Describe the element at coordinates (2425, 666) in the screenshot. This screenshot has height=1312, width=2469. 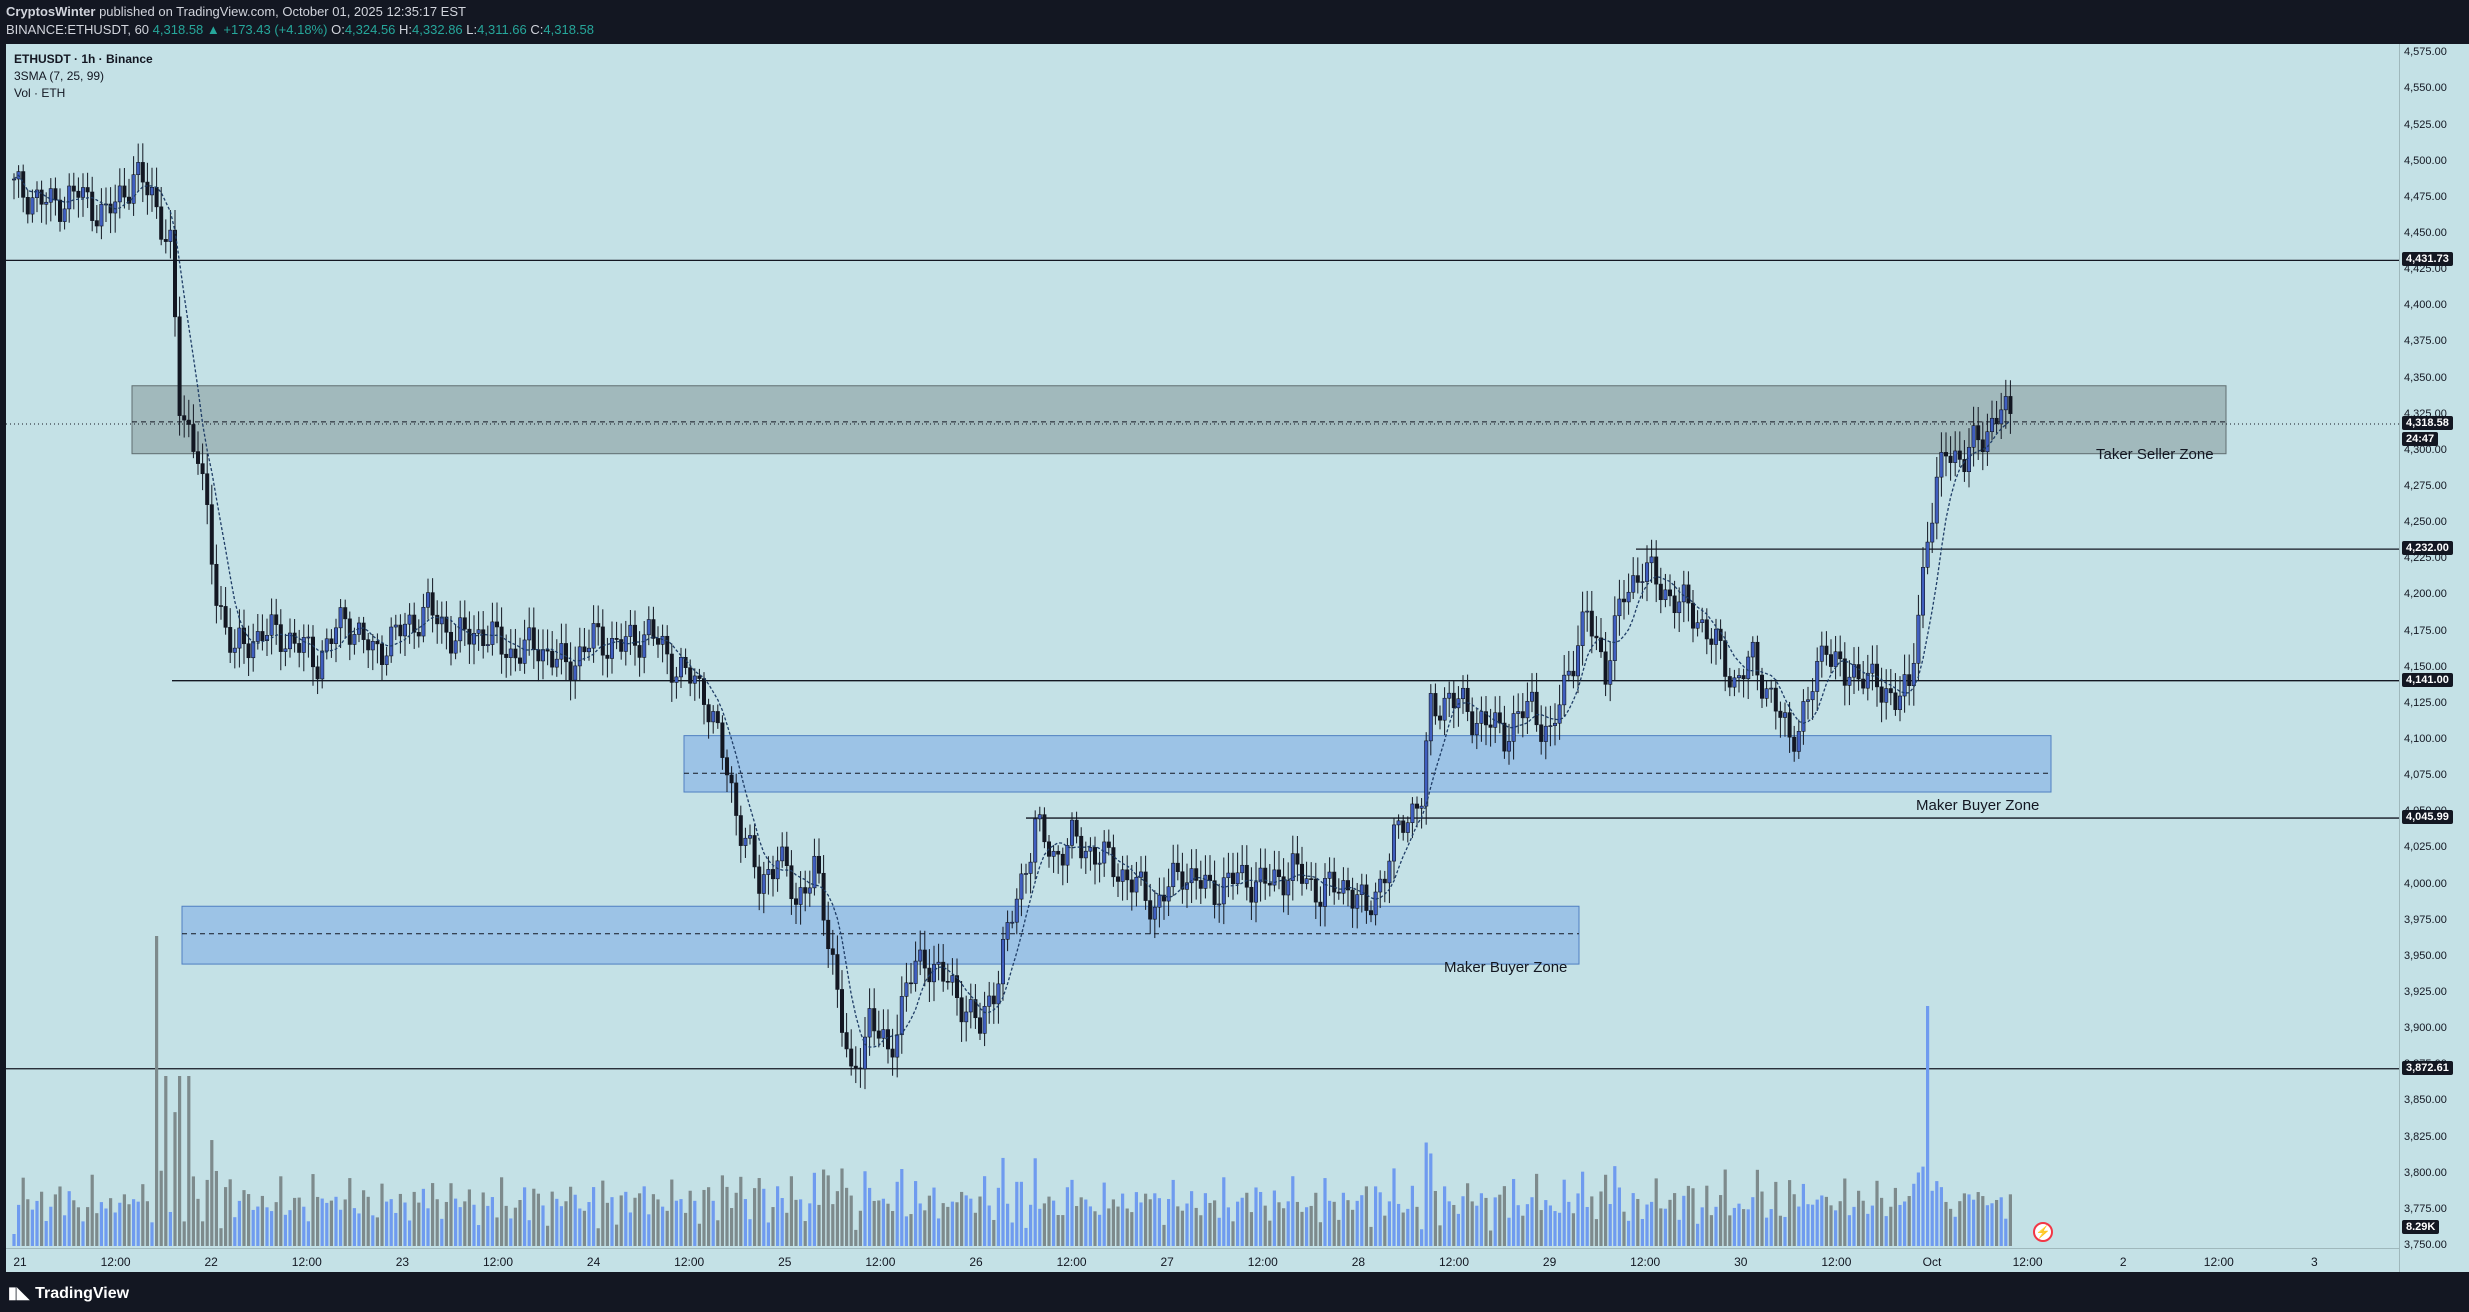
I see `price-tick-label: 4,150.00` at that location.